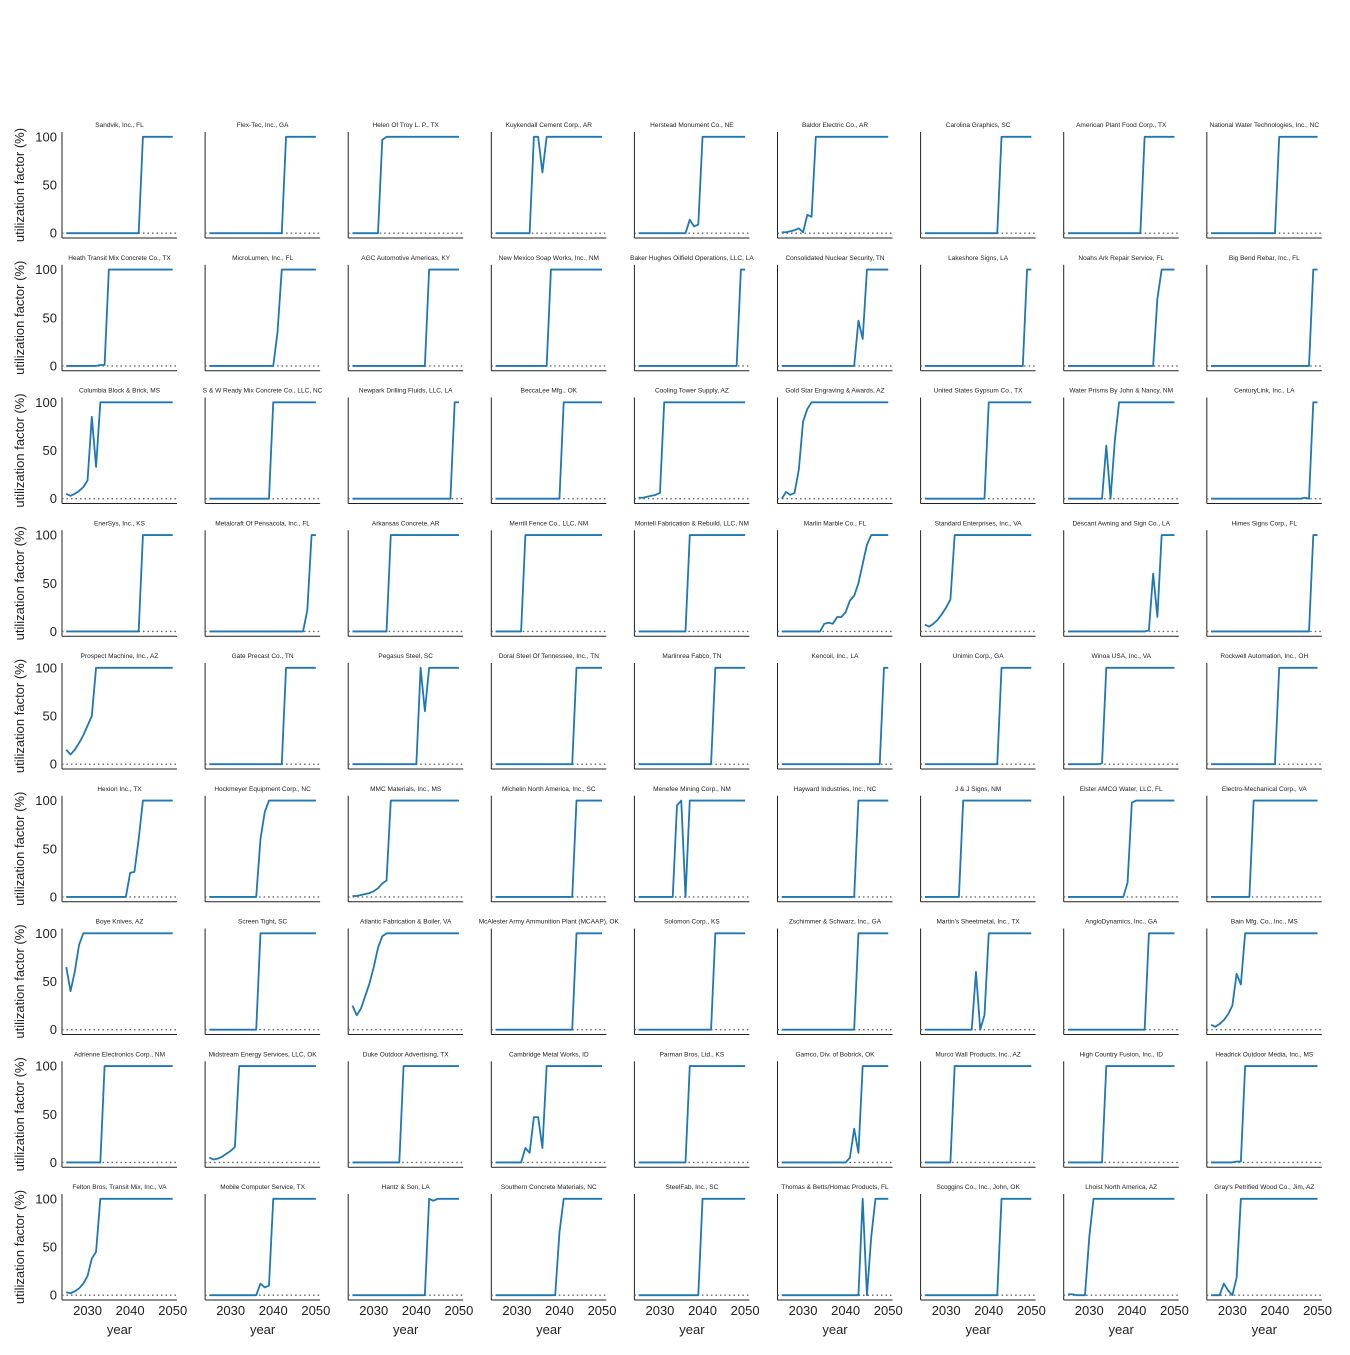  I want to click on panel: Michelin North America, Inc., SC, so click(548, 844).